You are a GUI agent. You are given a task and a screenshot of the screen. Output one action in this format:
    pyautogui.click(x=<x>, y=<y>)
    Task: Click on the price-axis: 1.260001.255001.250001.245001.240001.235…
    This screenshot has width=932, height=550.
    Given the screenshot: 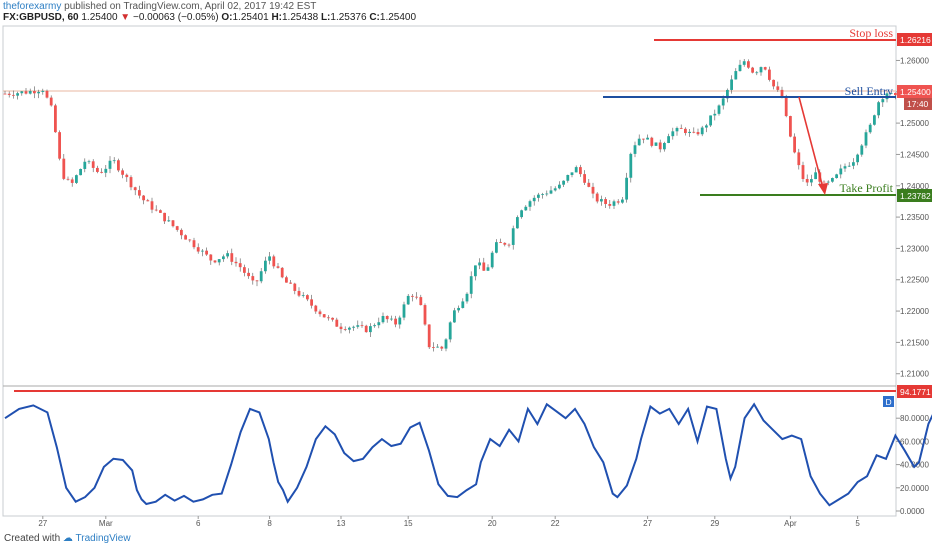 What is the action you would take?
    pyautogui.click(x=912, y=217)
    